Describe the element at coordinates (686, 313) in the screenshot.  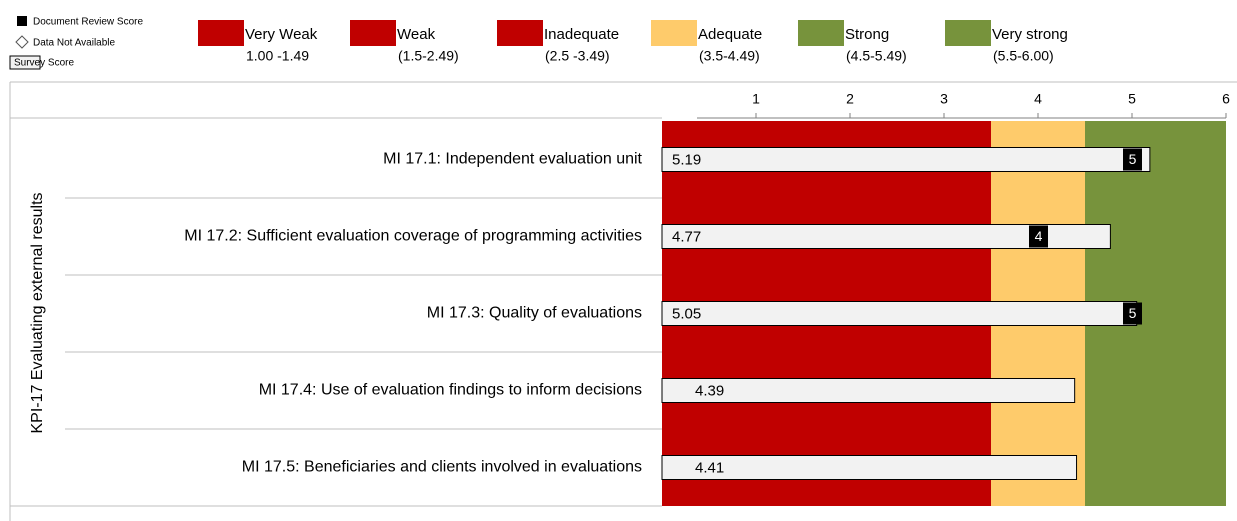
I see `value-label: 5.05` at that location.